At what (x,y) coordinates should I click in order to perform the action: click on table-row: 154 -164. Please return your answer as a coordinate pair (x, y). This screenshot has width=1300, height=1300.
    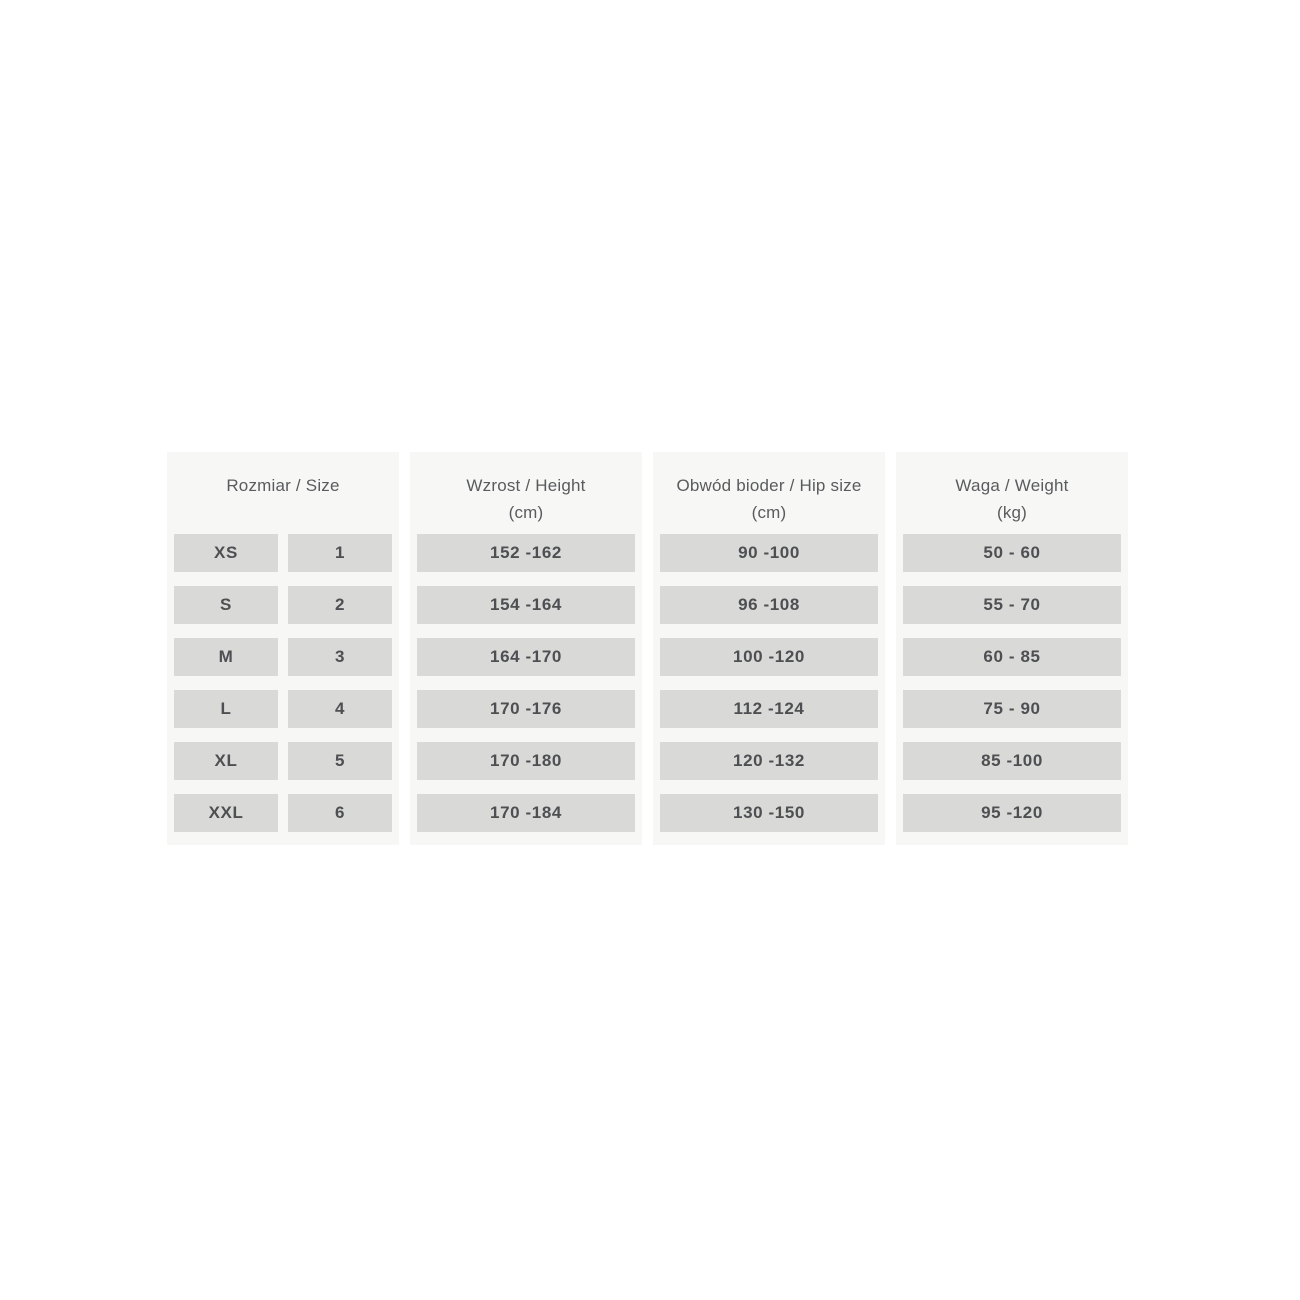
    Looking at the image, I should click on (526, 605).